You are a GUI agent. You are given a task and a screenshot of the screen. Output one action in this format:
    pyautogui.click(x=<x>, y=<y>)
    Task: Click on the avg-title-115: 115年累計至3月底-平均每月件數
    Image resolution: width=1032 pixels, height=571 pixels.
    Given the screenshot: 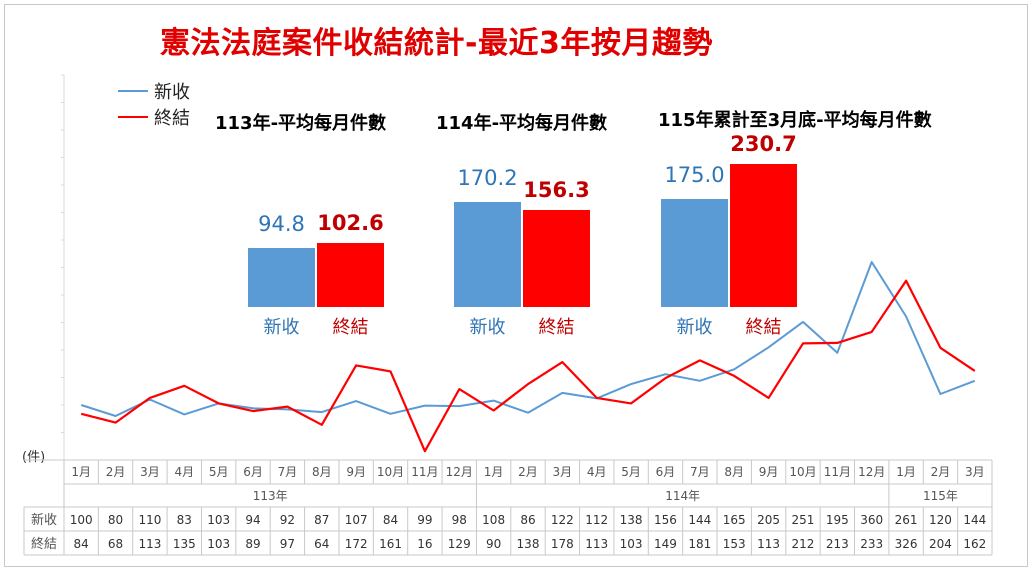 What is the action you would take?
    pyautogui.click(x=795, y=120)
    